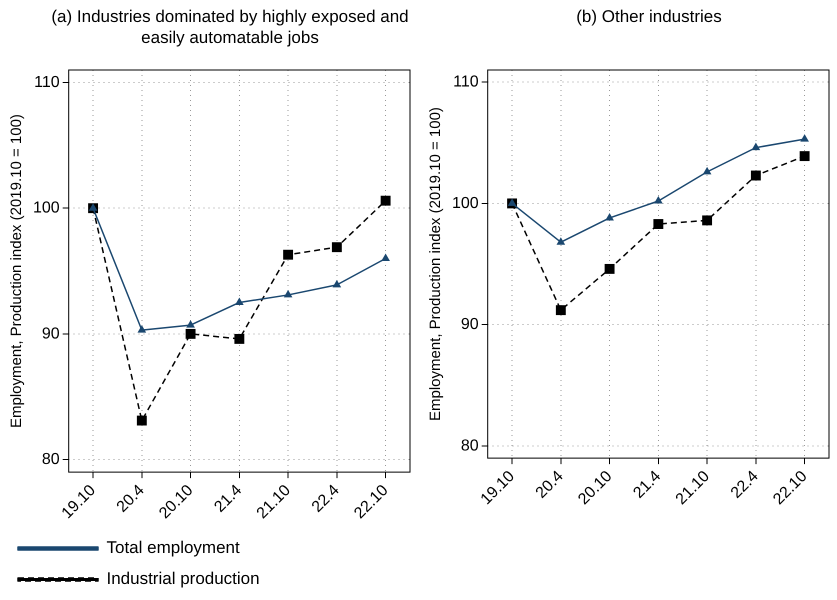 This screenshot has height=600, width=837. What do you see at coordinates (649, 16) in the screenshot?
I see `chart-title: (b) Other industries` at bounding box center [649, 16].